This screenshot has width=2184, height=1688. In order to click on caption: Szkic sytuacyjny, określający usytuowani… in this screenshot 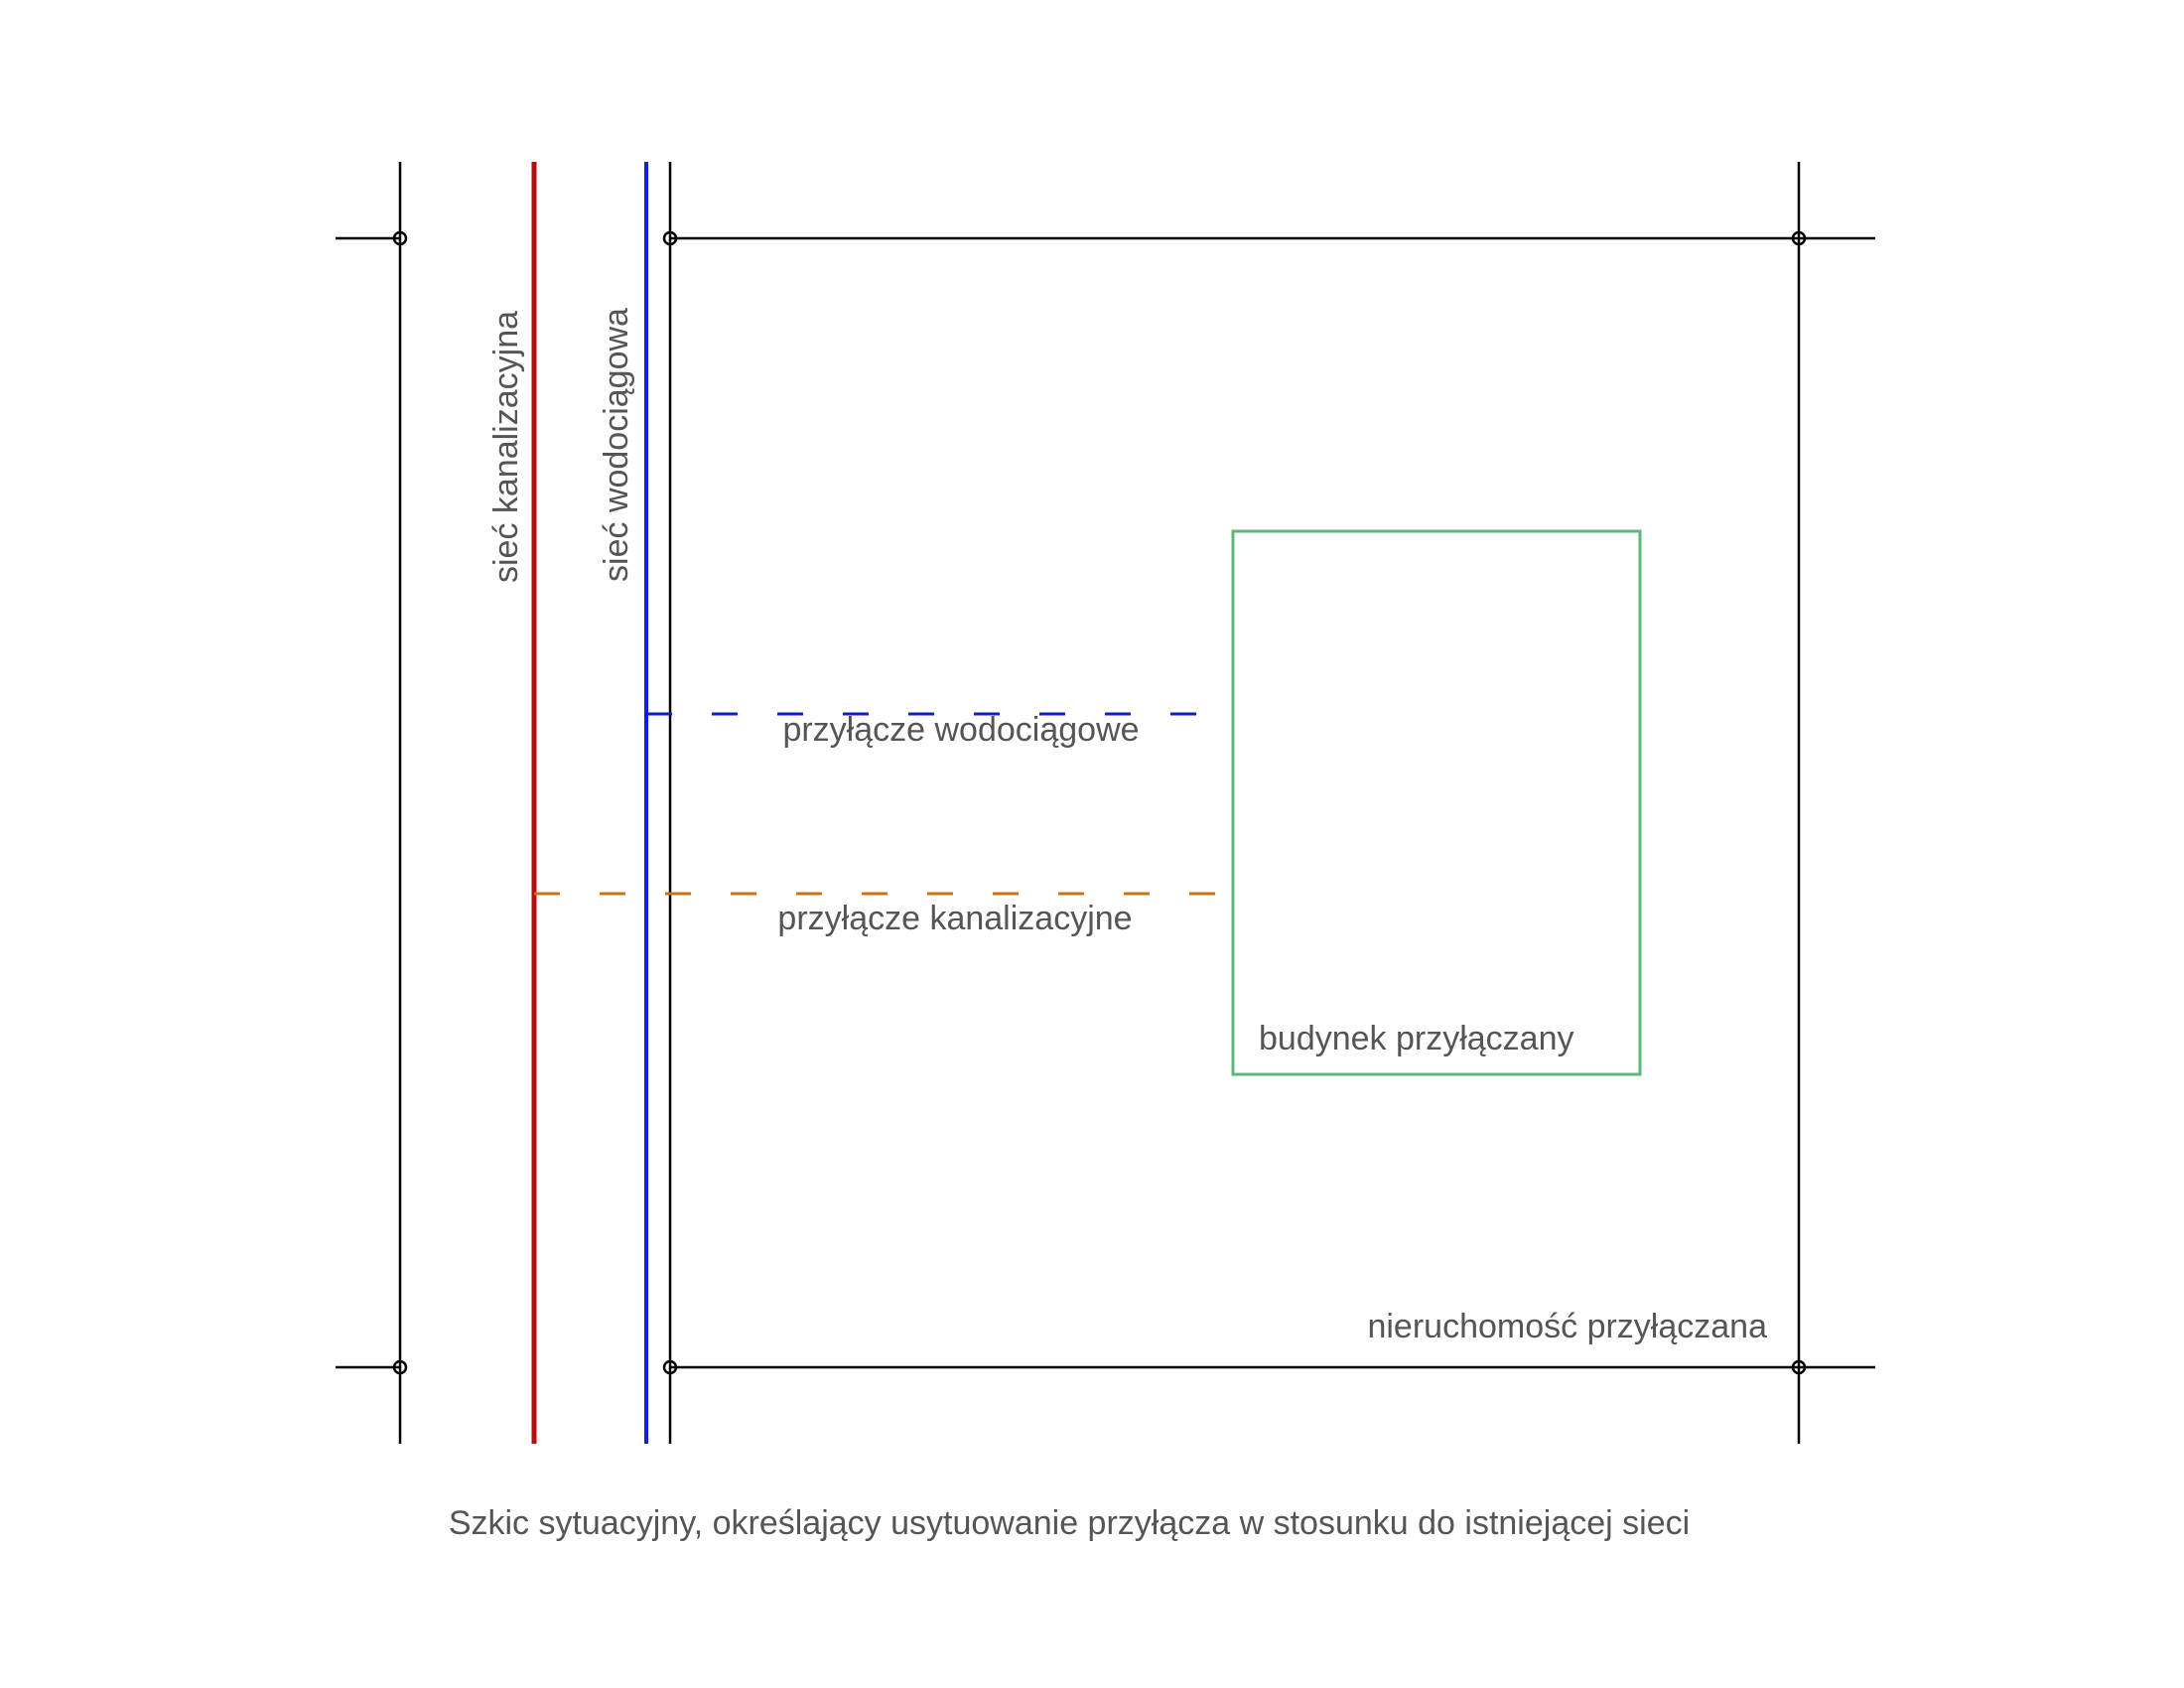, I will do `click(1069, 1523)`.